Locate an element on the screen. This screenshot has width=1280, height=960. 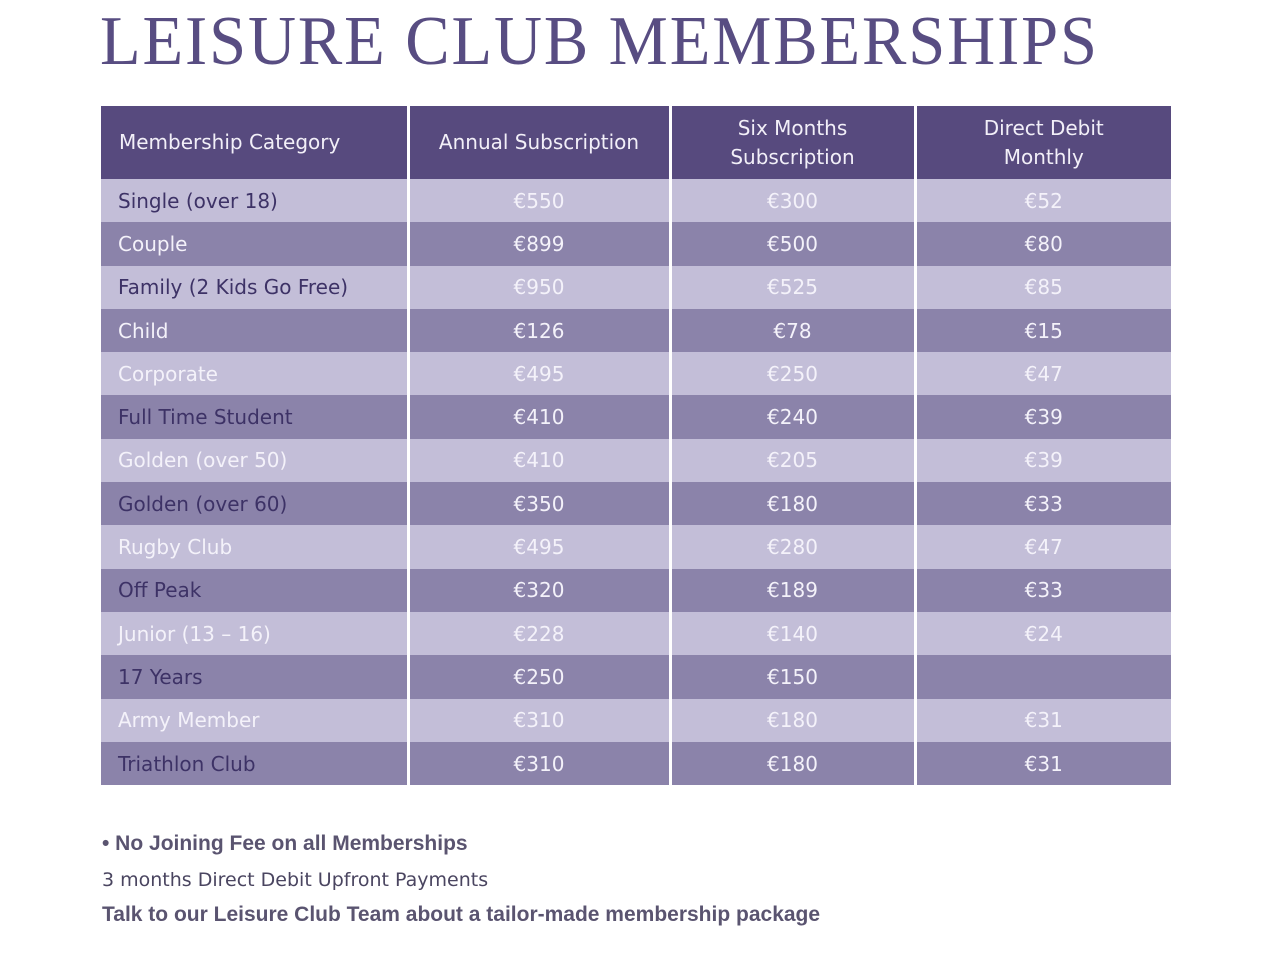
table-row: Off Peak €320 €189 €33 is located at coordinates (636, 590).